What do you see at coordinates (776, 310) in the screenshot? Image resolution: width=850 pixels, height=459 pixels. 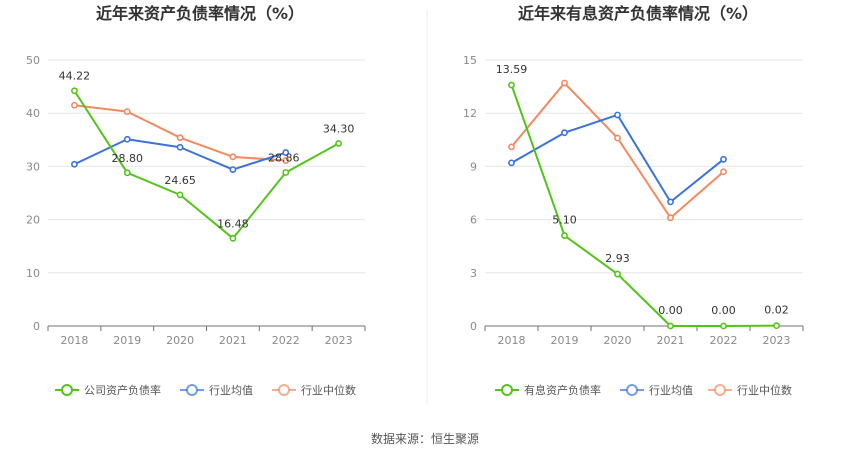 I see `data-label: 0.02` at bounding box center [776, 310].